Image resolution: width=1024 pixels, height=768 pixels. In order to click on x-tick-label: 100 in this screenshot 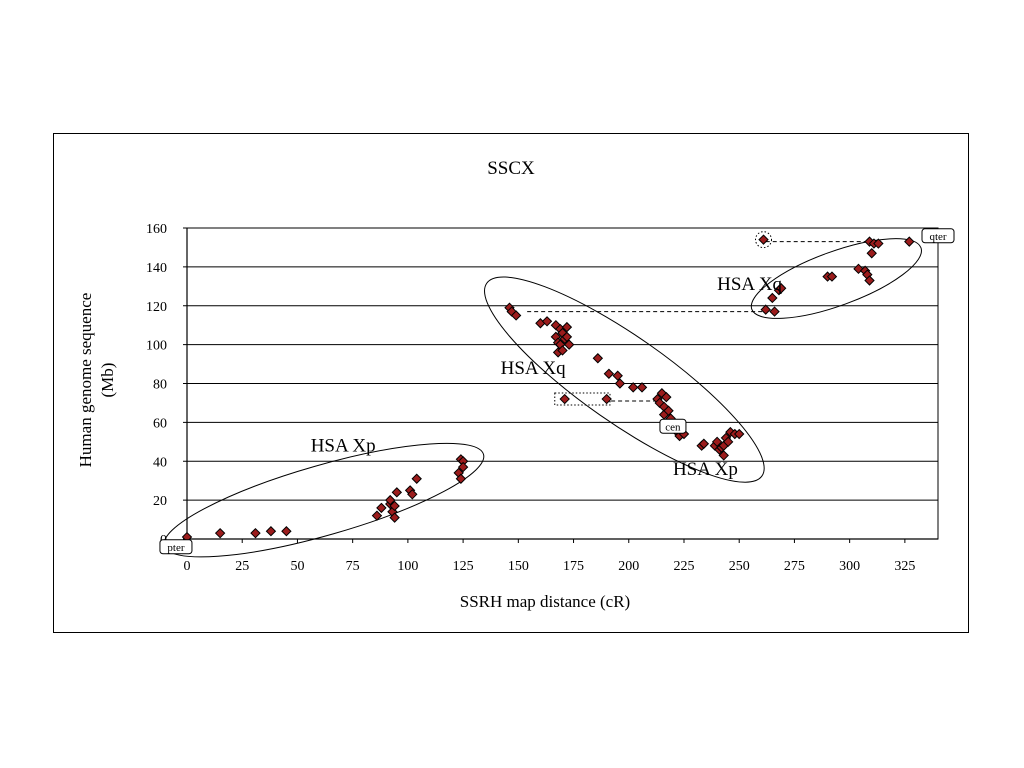, I will do `click(407, 566)`.